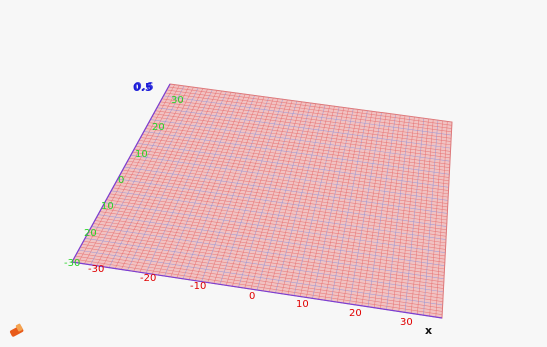 Image resolution: width=547 pixels, height=347 pixels. Describe the element at coordinates (121, 180) in the screenshot. I see `y-tick-label: 0` at that location.